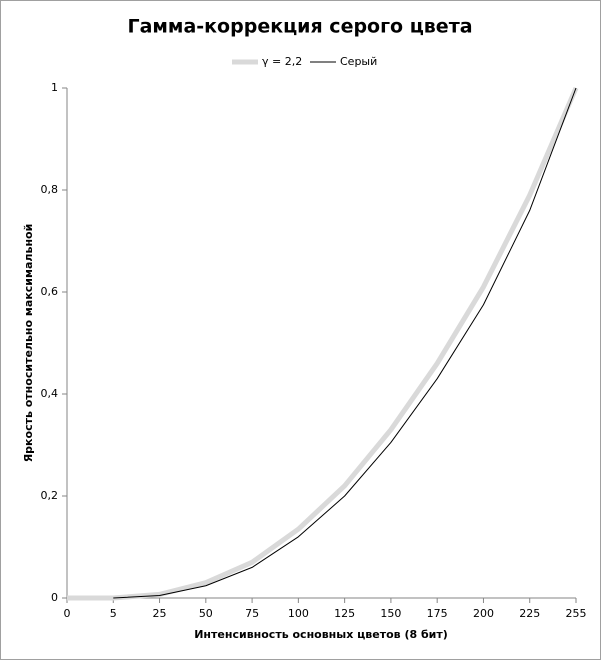  What do you see at coordinates (50, 189) in the screenshot?
I see `y-tick-label: 0,8` at bounding box center [50, 189].